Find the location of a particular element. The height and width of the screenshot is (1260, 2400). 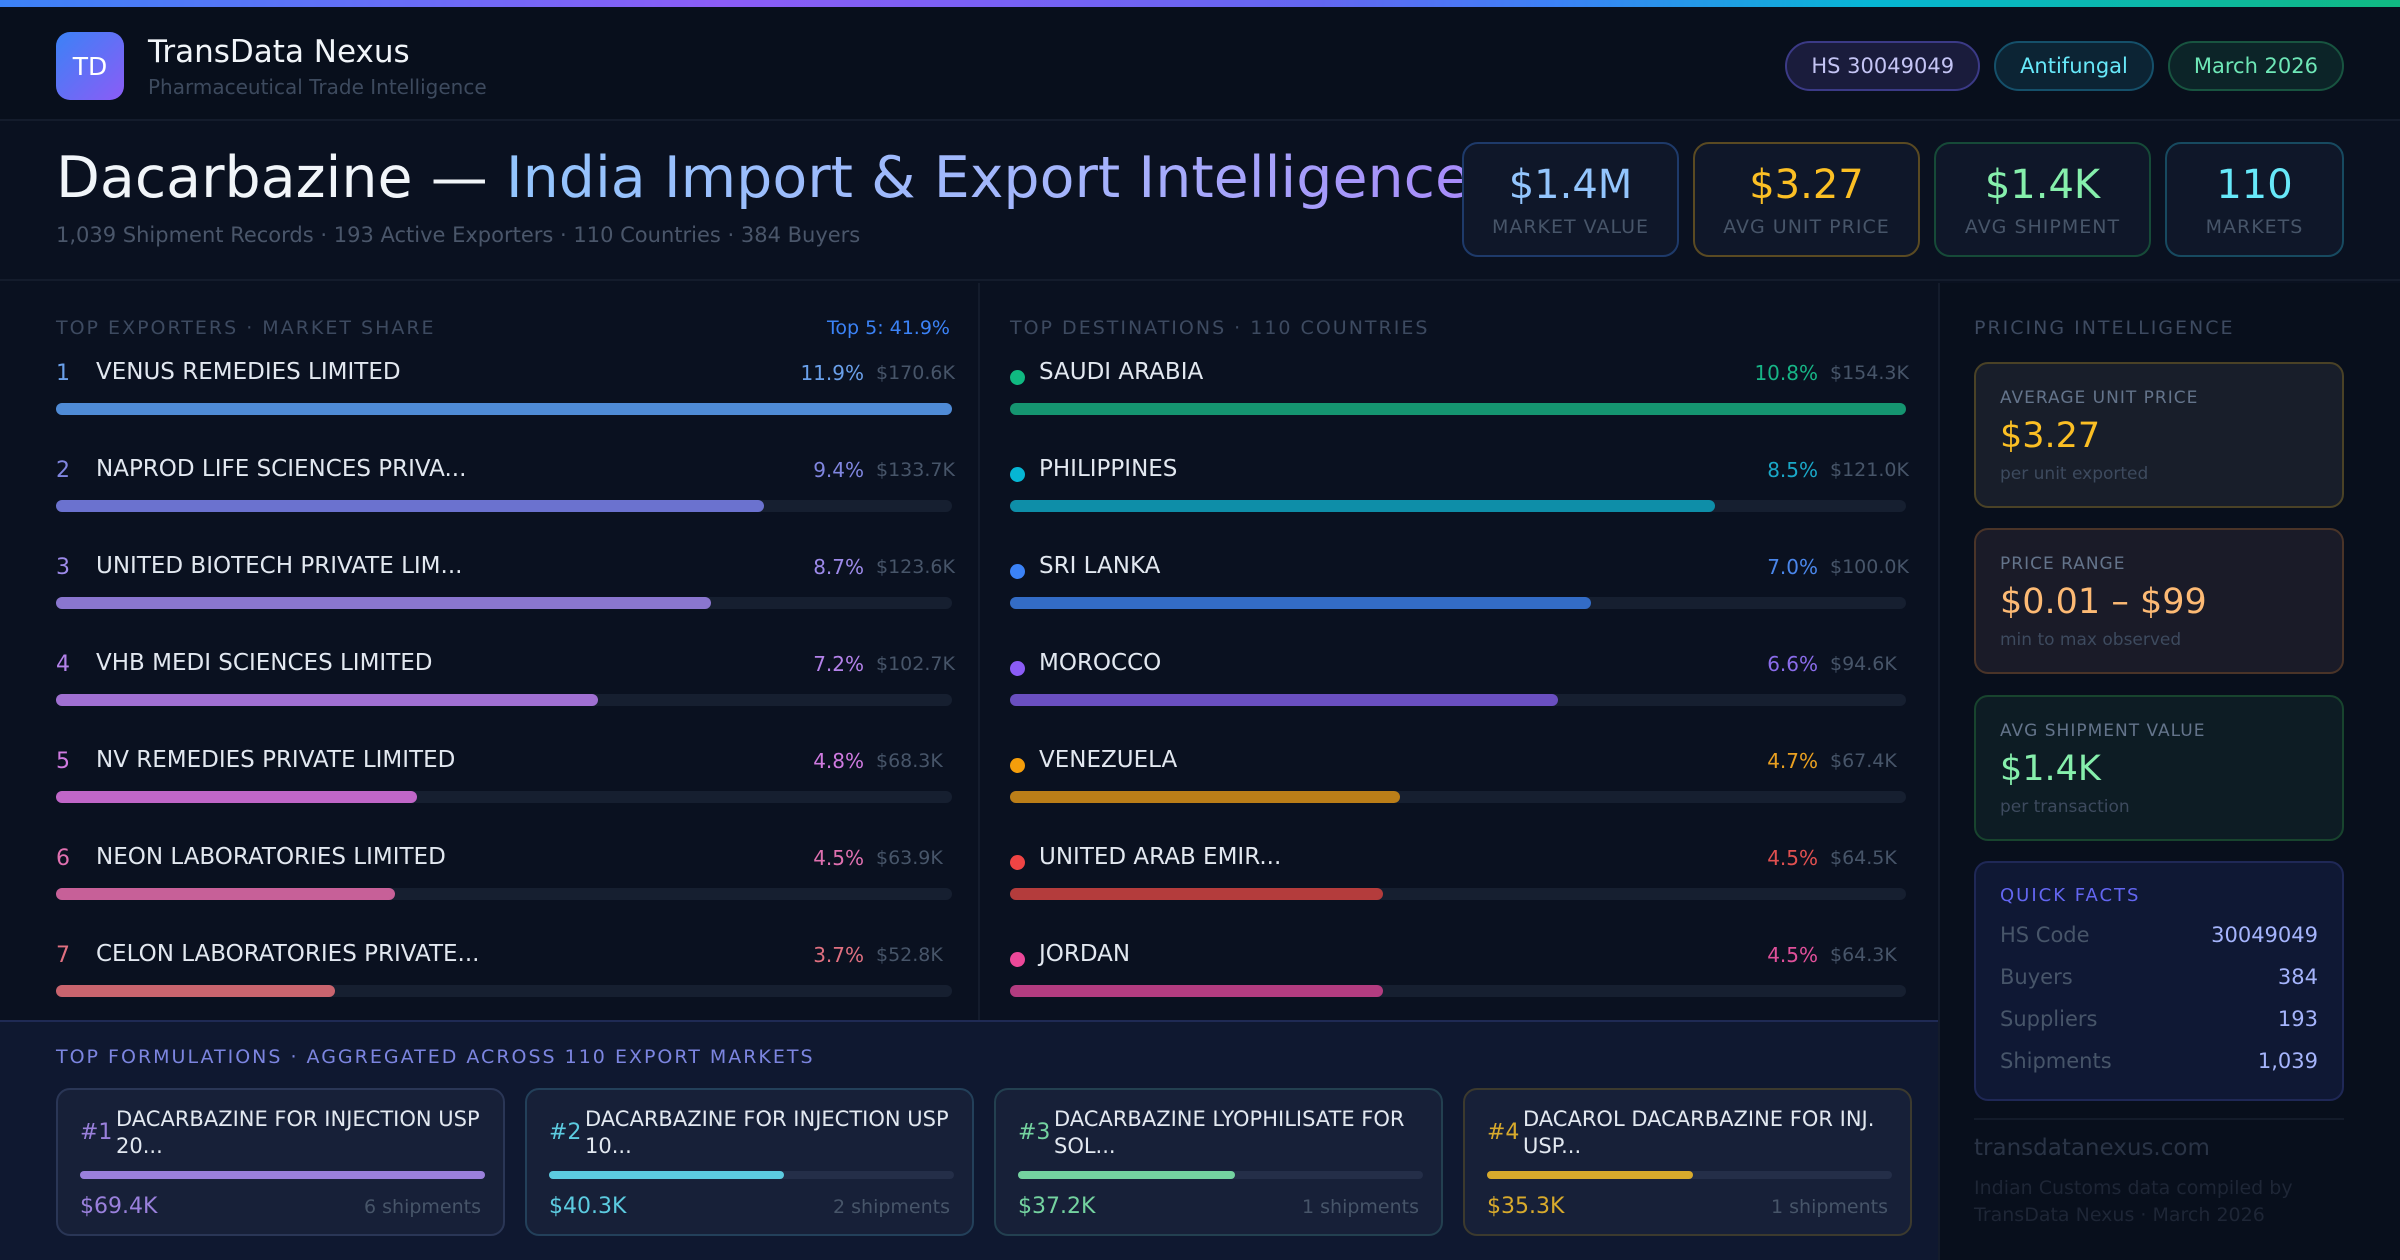

exporter-value: $68.3K is located at coordinates (909, 761).